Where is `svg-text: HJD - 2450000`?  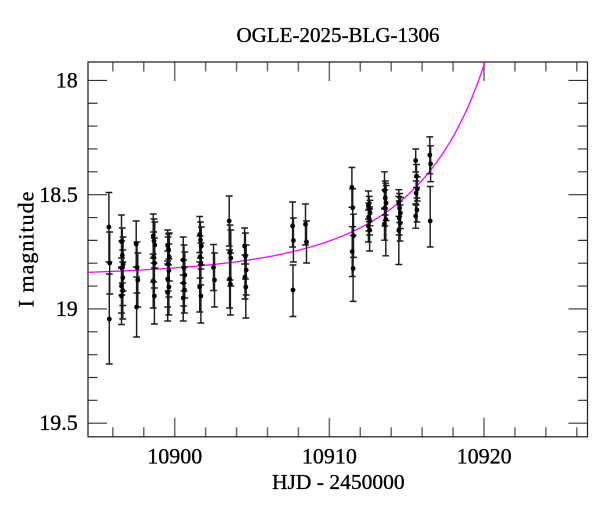
svg-text: HJD - 2450000 is located at coordinates (338, 482).